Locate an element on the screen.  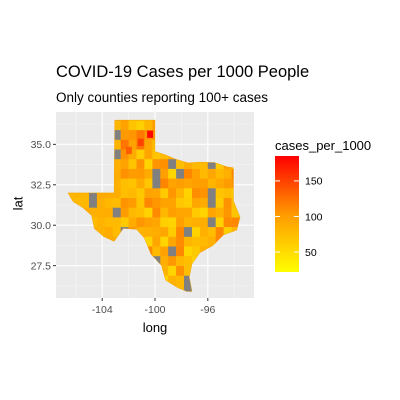
legend-tick-label: 50 is located at coordinates (311, 253).